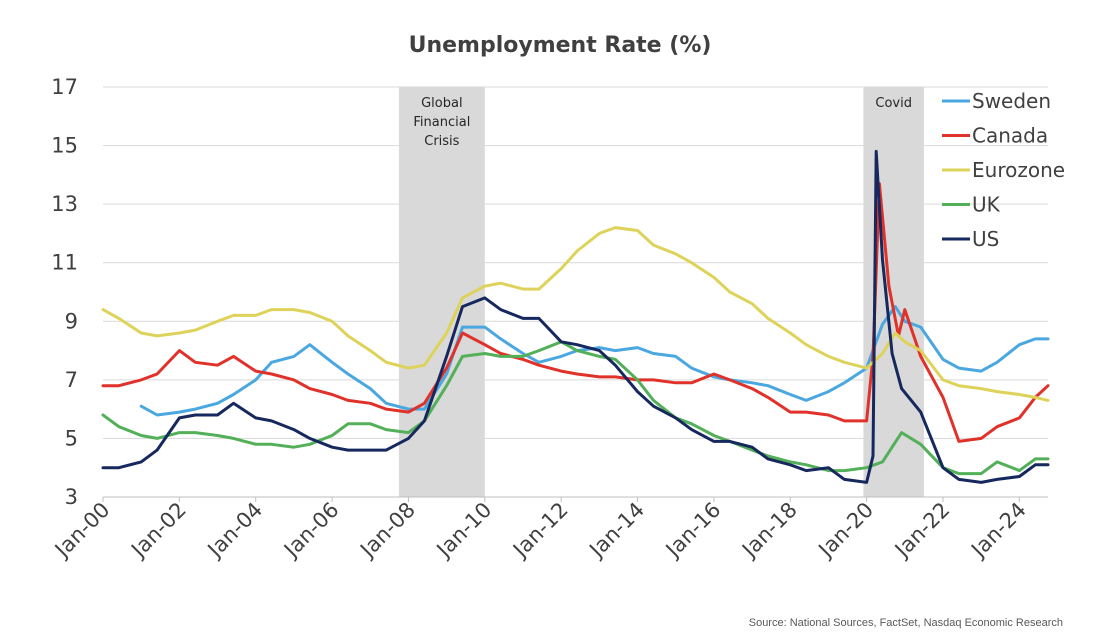  Describe the element at coordinates (71, 321) in the screenshot. I see `y-tick-label: 9` at that location.